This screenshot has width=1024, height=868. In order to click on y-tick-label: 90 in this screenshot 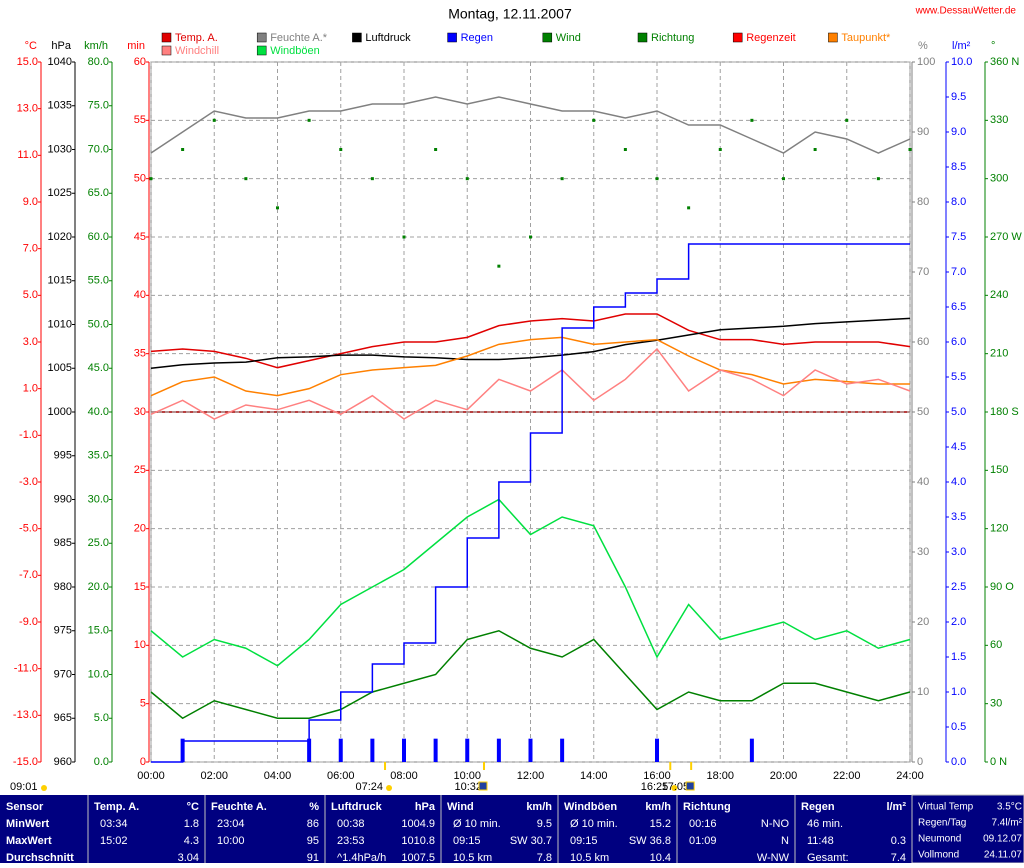, I will do `click(923, 132)`.